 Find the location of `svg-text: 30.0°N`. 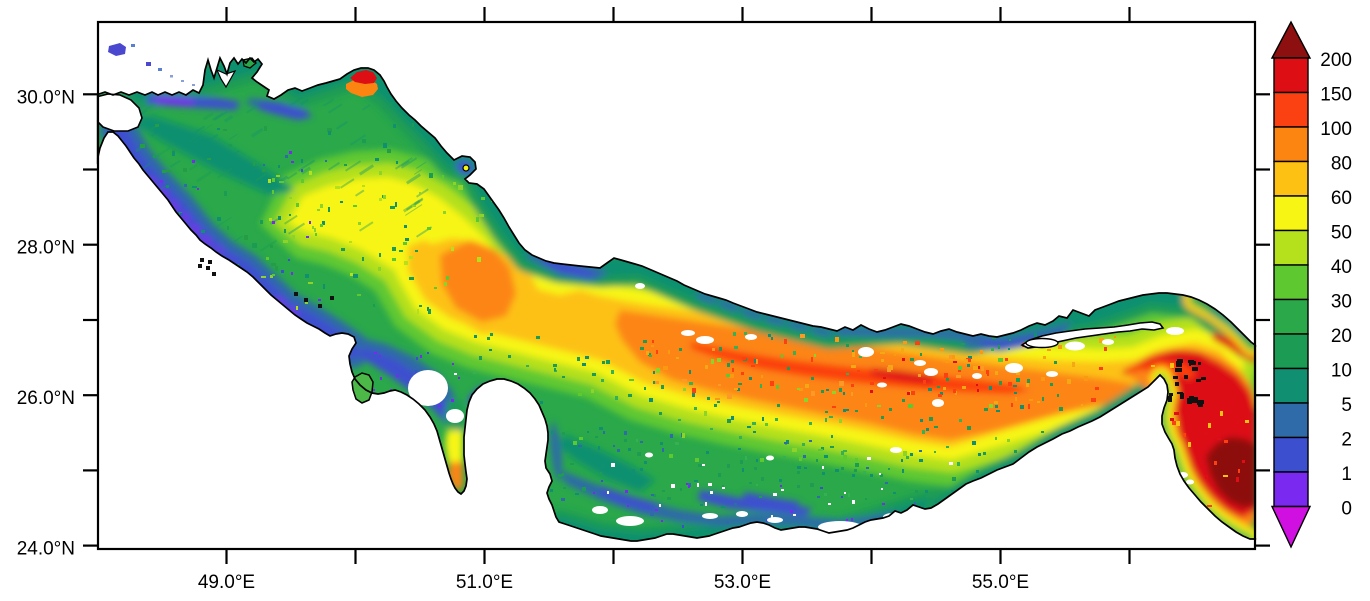

svg-text: 30.0°N is located at coordinates (46, 97).